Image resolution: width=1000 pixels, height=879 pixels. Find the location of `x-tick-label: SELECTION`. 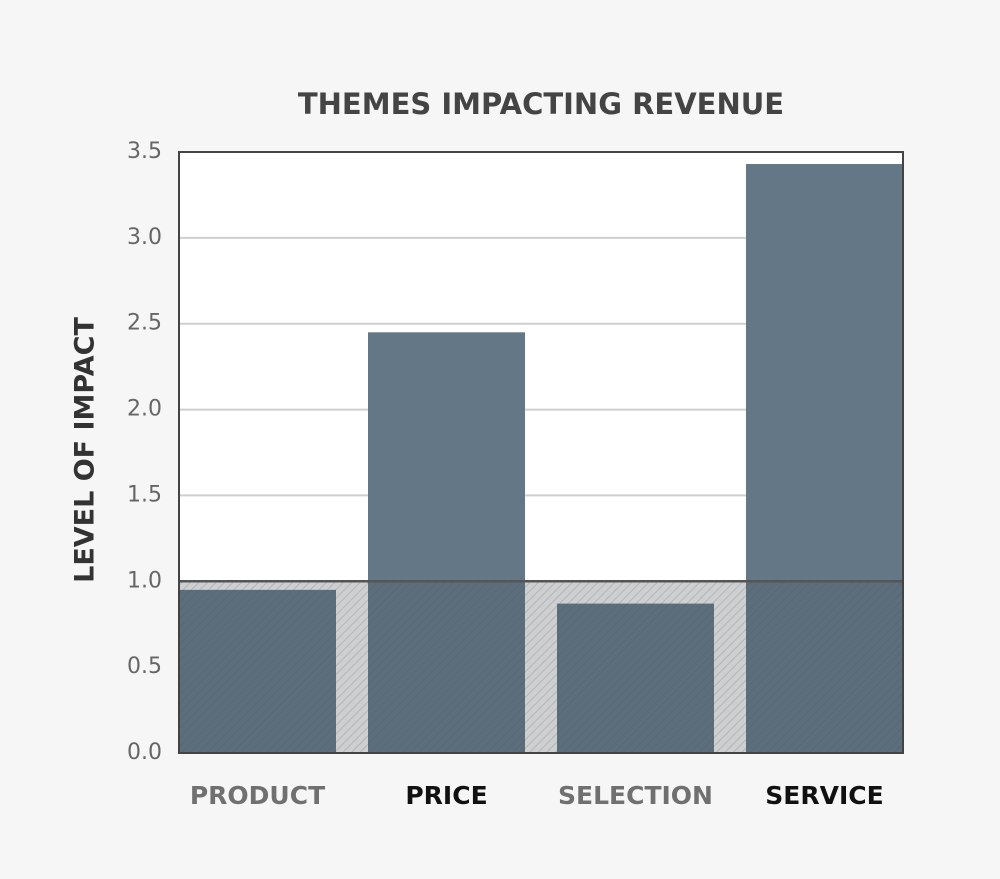

x-tick-label: SELECTION is located at coordinates (635, 795).